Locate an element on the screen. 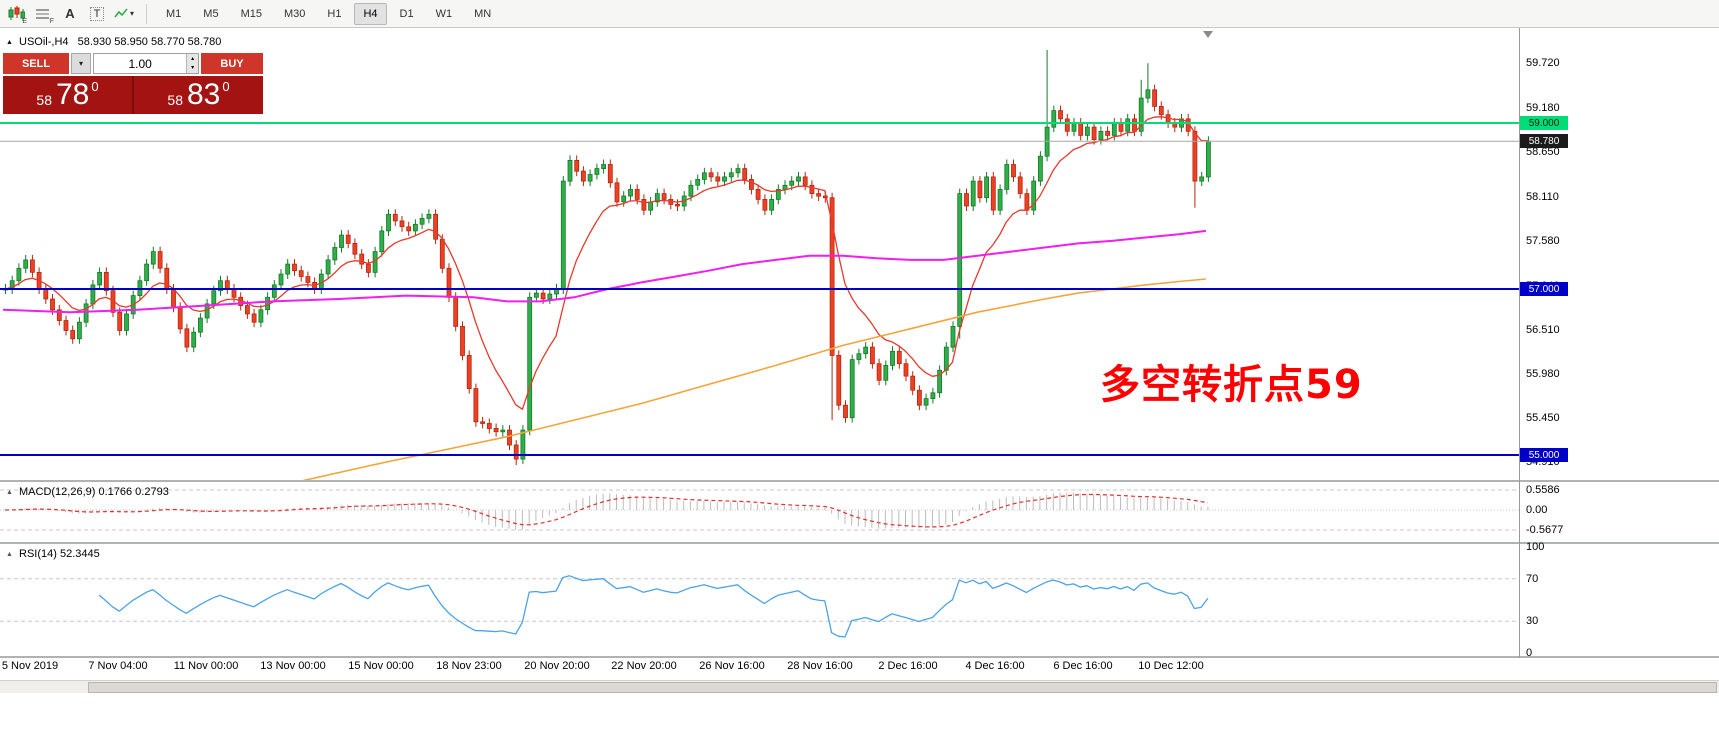  macd-axis-label: 0.5586 is located at coordinates (1543, 490).